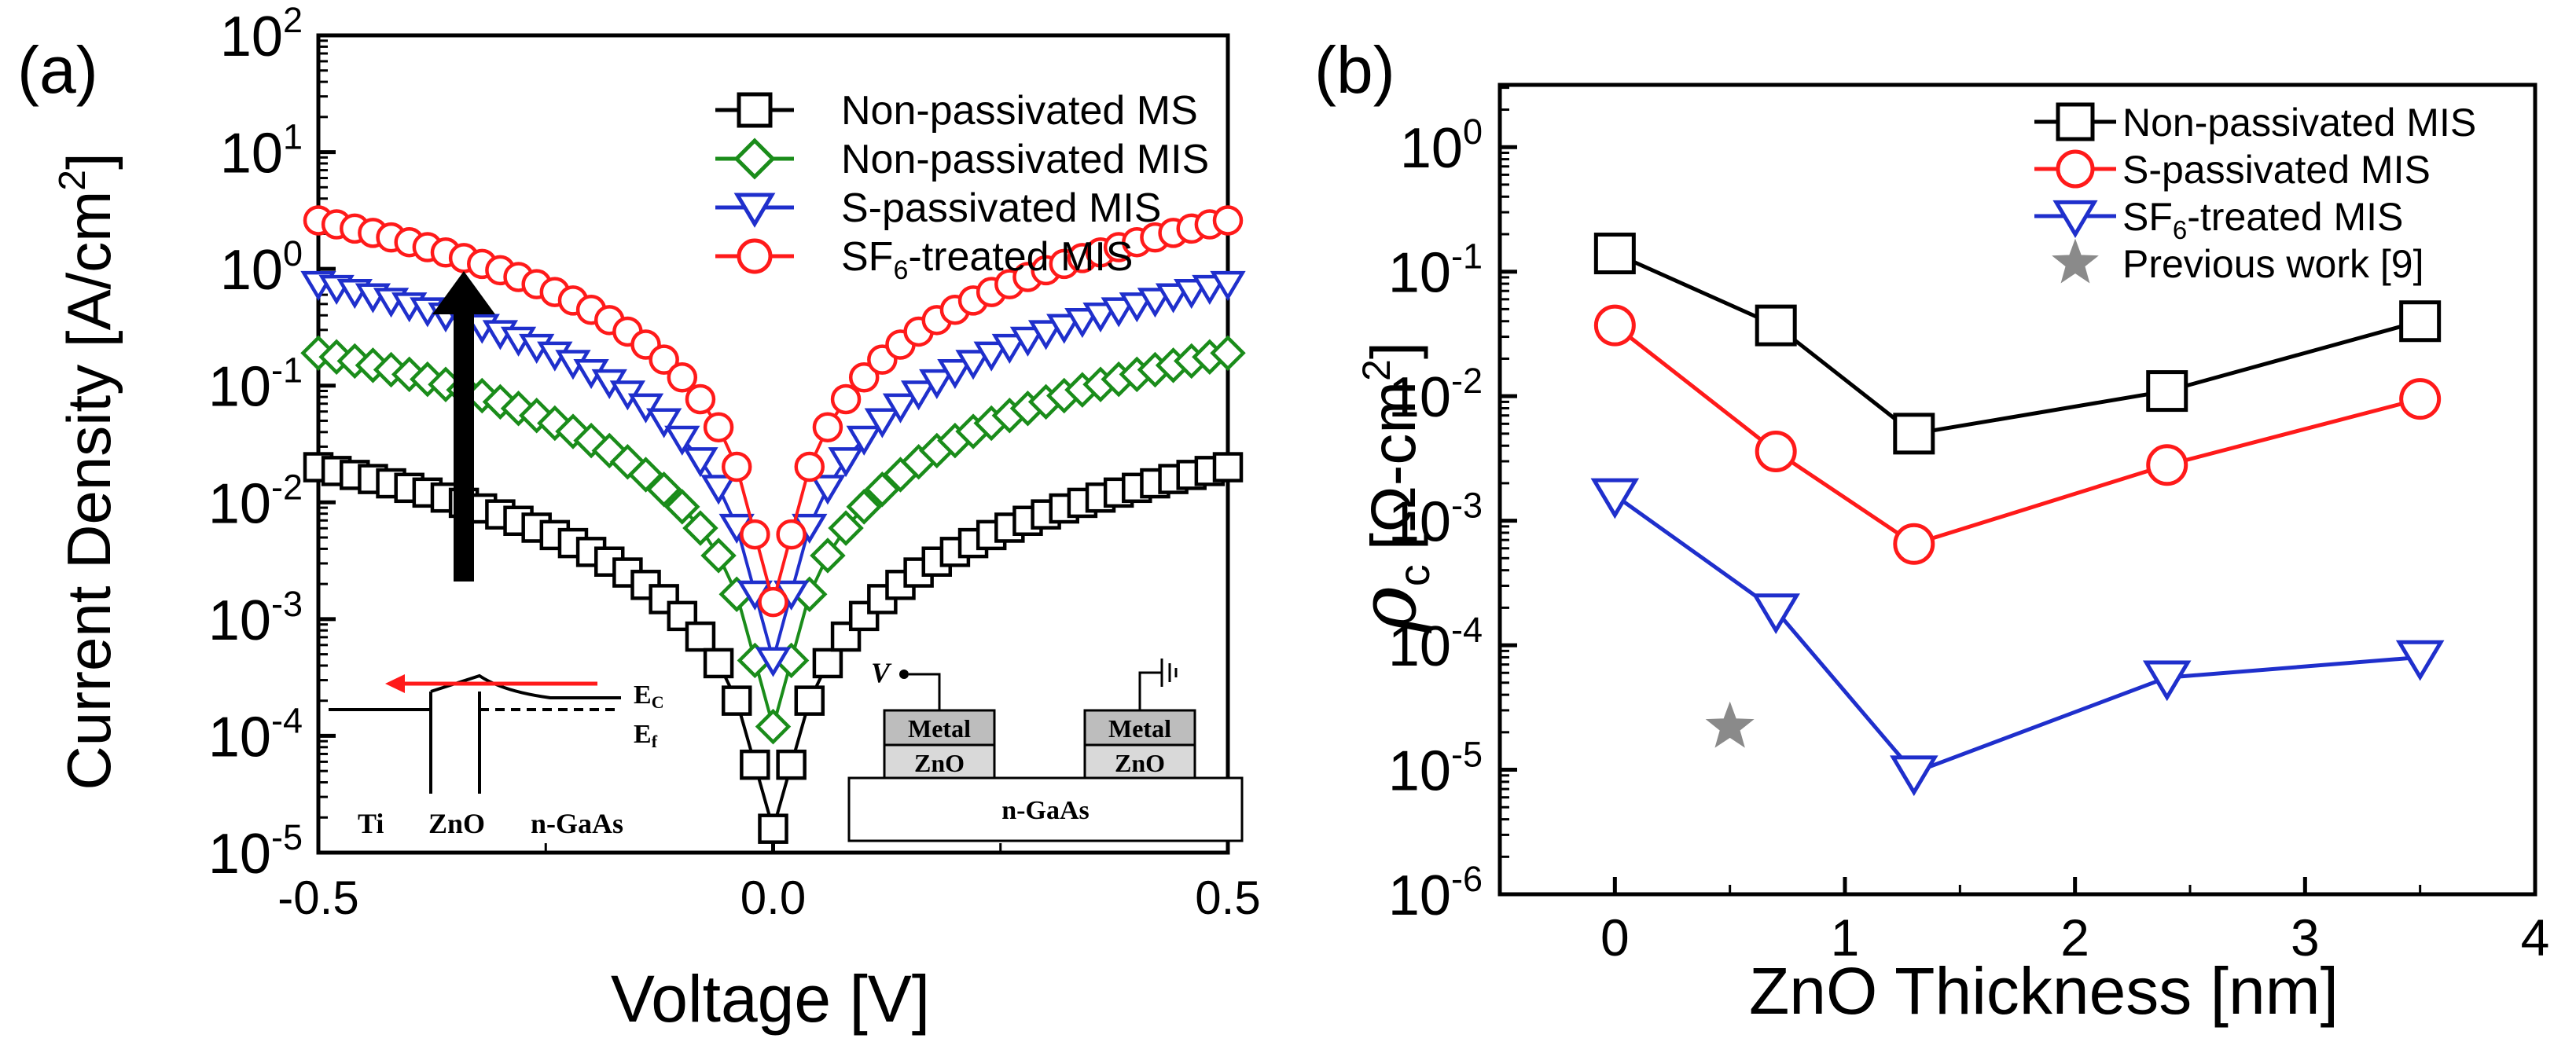 Image resolution: width=2576 pixels, height=1064 pixels. What do you see at coordinates (577, 823) in the screenshot?
I see `band-label-ngaas: n-GaAs` at bounding box center [577, 823].